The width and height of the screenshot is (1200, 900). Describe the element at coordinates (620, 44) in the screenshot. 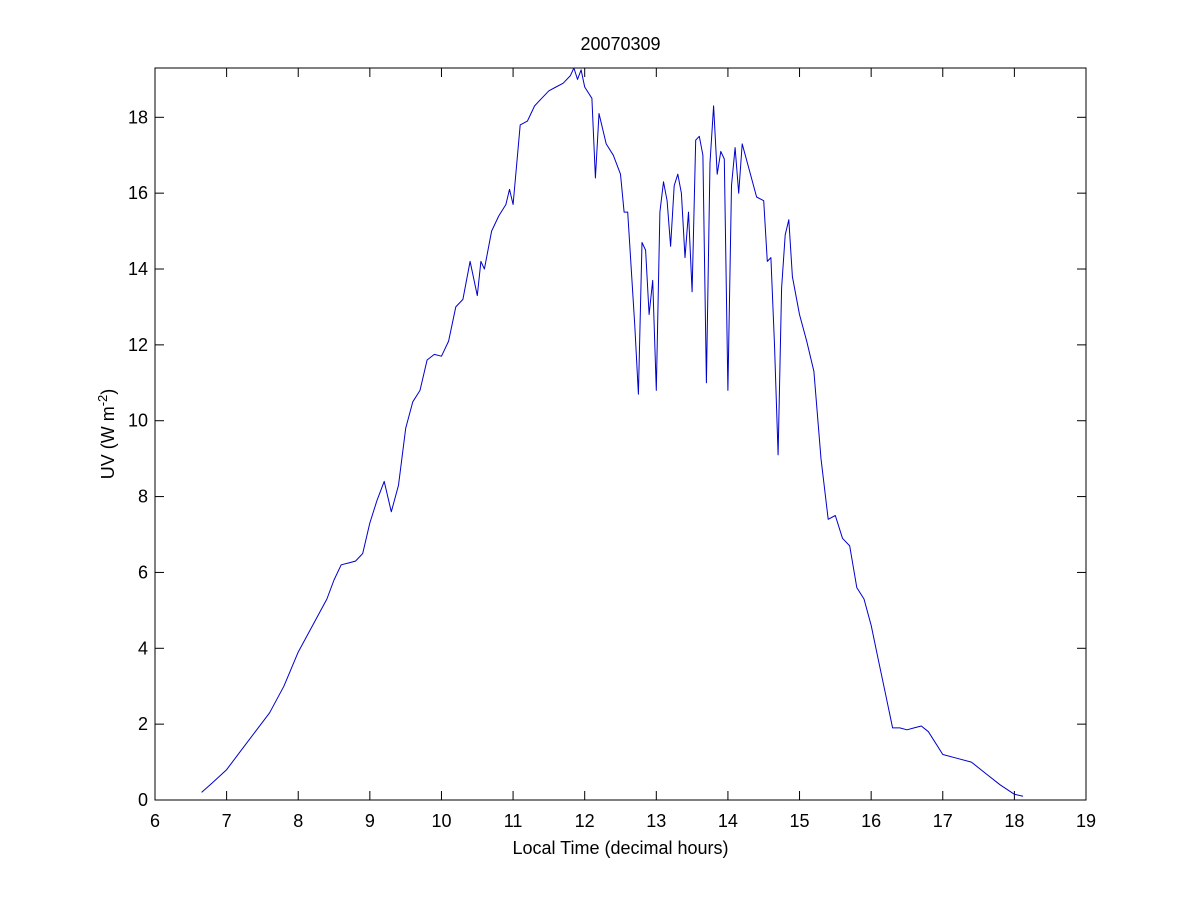

I see `chart-title: 20070309` at that location.